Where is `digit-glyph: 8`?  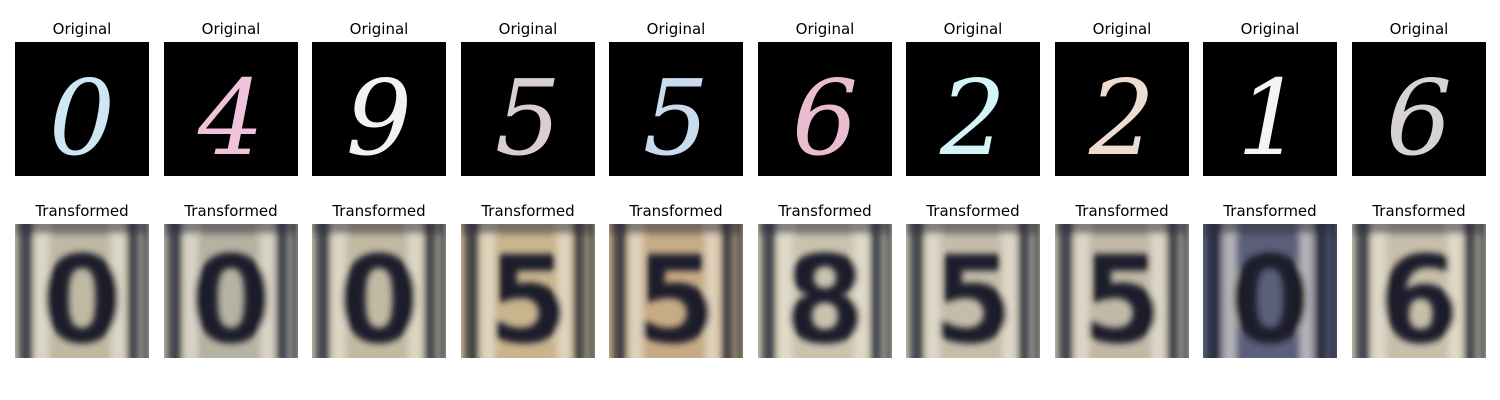 digit-glyph: 8 is located at coordinates (825, 295).